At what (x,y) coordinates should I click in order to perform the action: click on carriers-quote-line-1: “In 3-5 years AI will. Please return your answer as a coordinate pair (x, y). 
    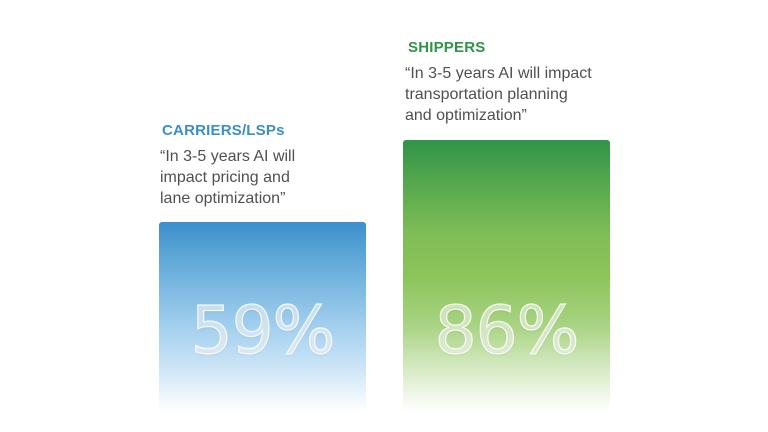
    Looking at the image, I should click on (228, 156).